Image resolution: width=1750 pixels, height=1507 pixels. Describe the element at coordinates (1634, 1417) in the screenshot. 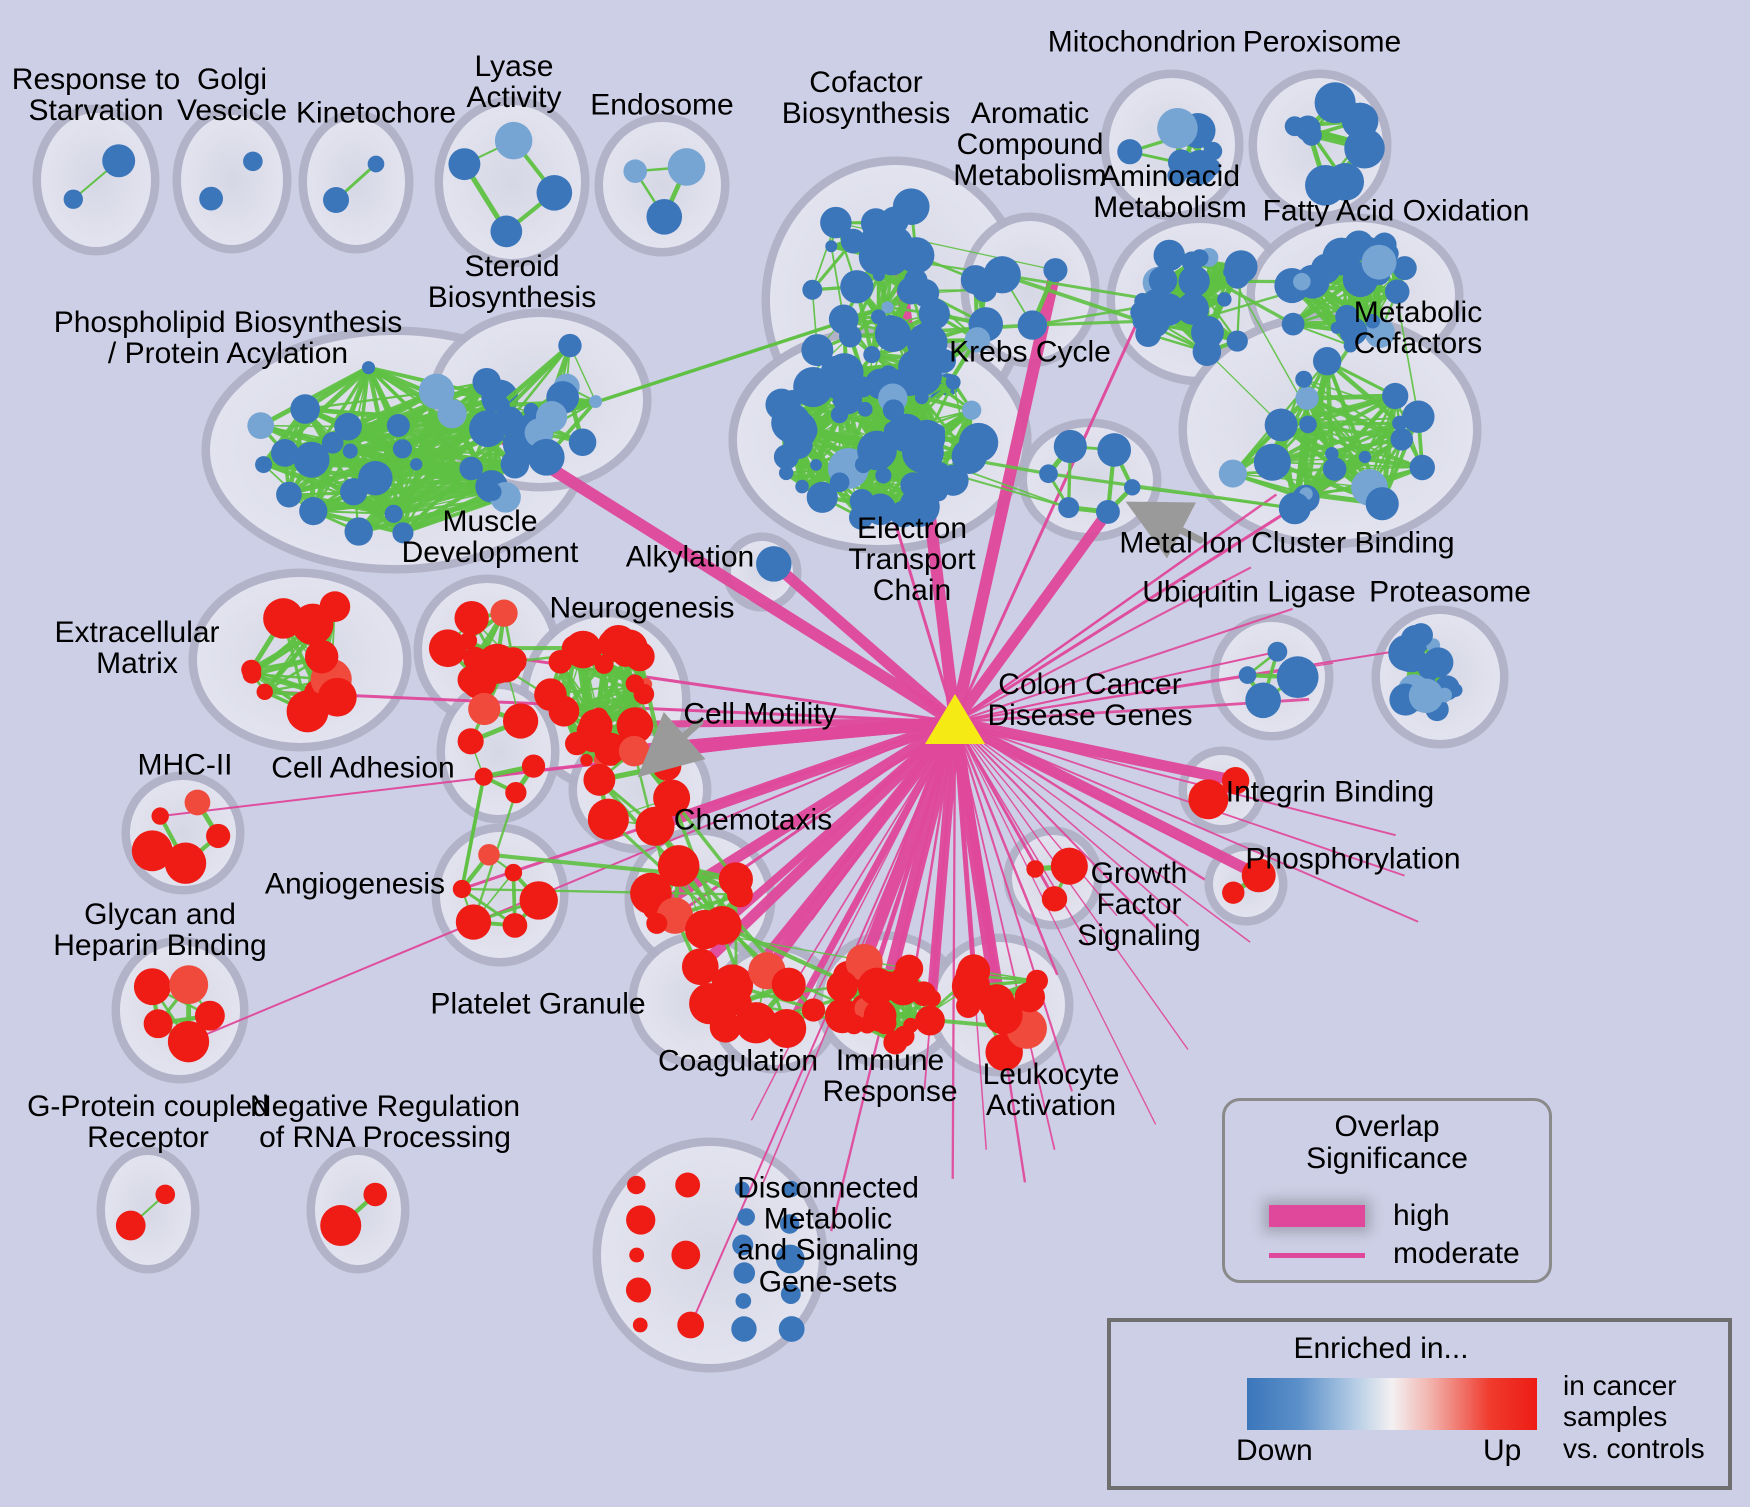

I see `enrichment-side-text: in cancer samples vs. controls` at that location.